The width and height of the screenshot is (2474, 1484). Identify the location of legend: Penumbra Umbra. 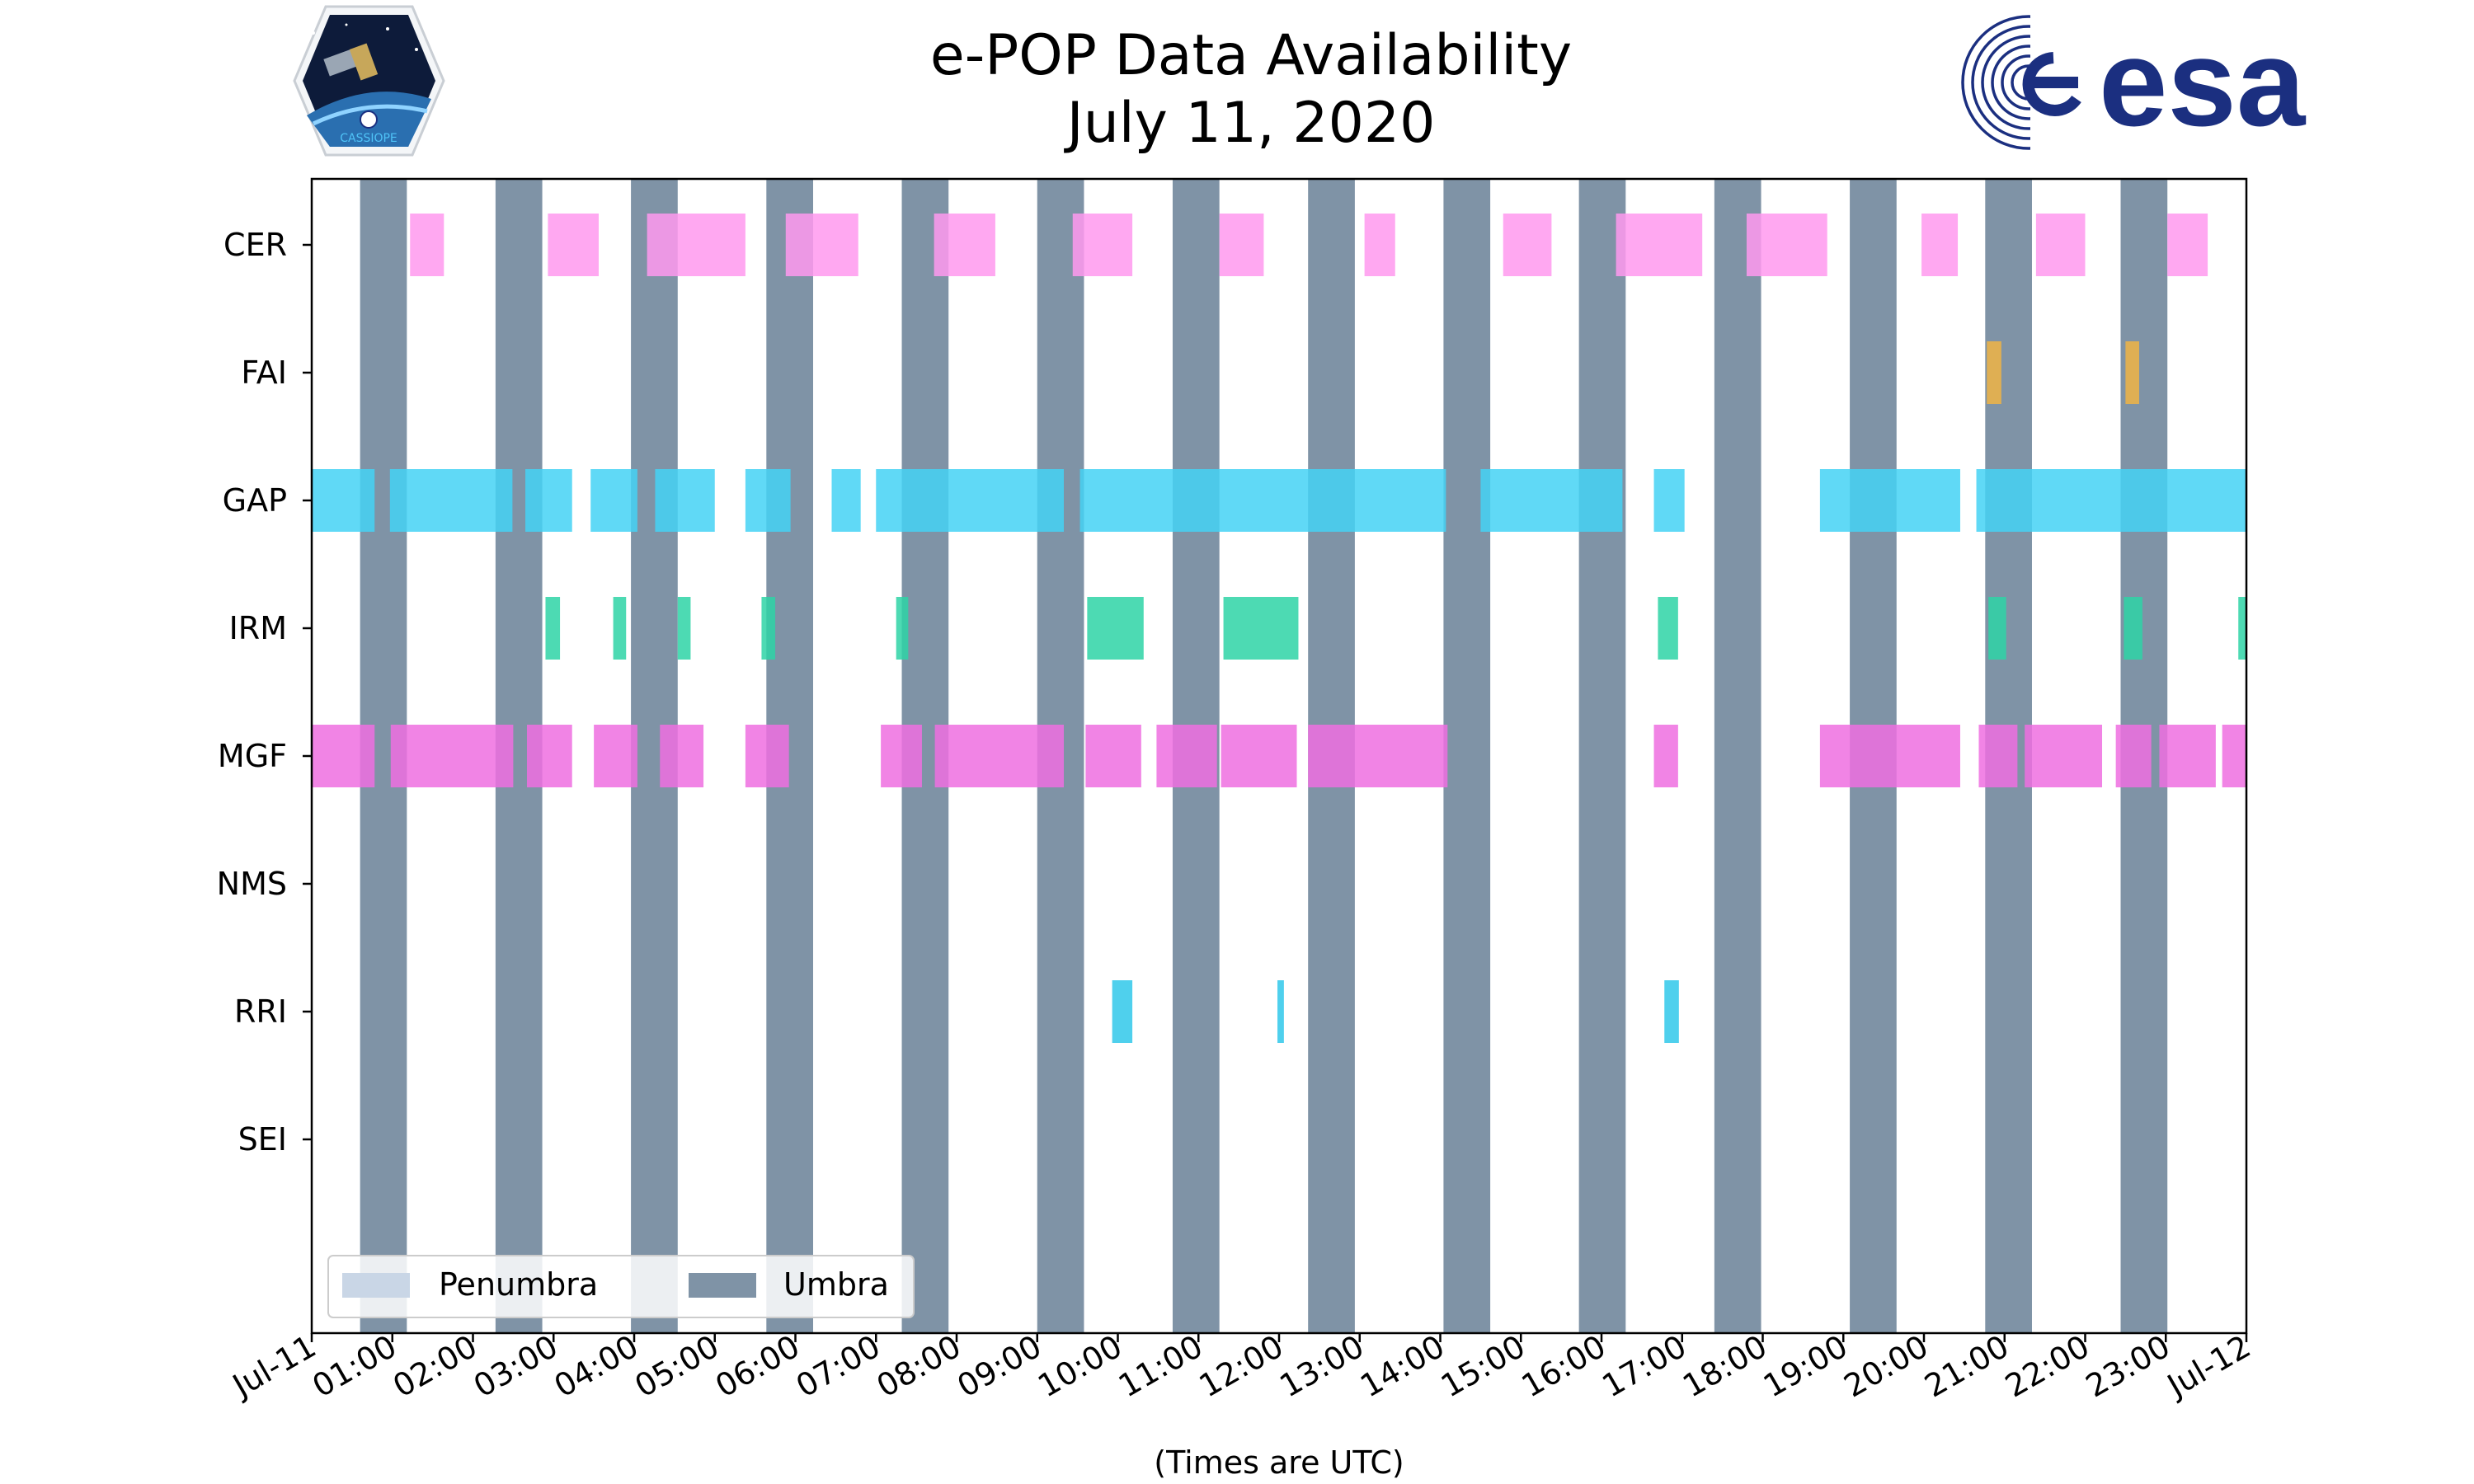
(621, 1286).